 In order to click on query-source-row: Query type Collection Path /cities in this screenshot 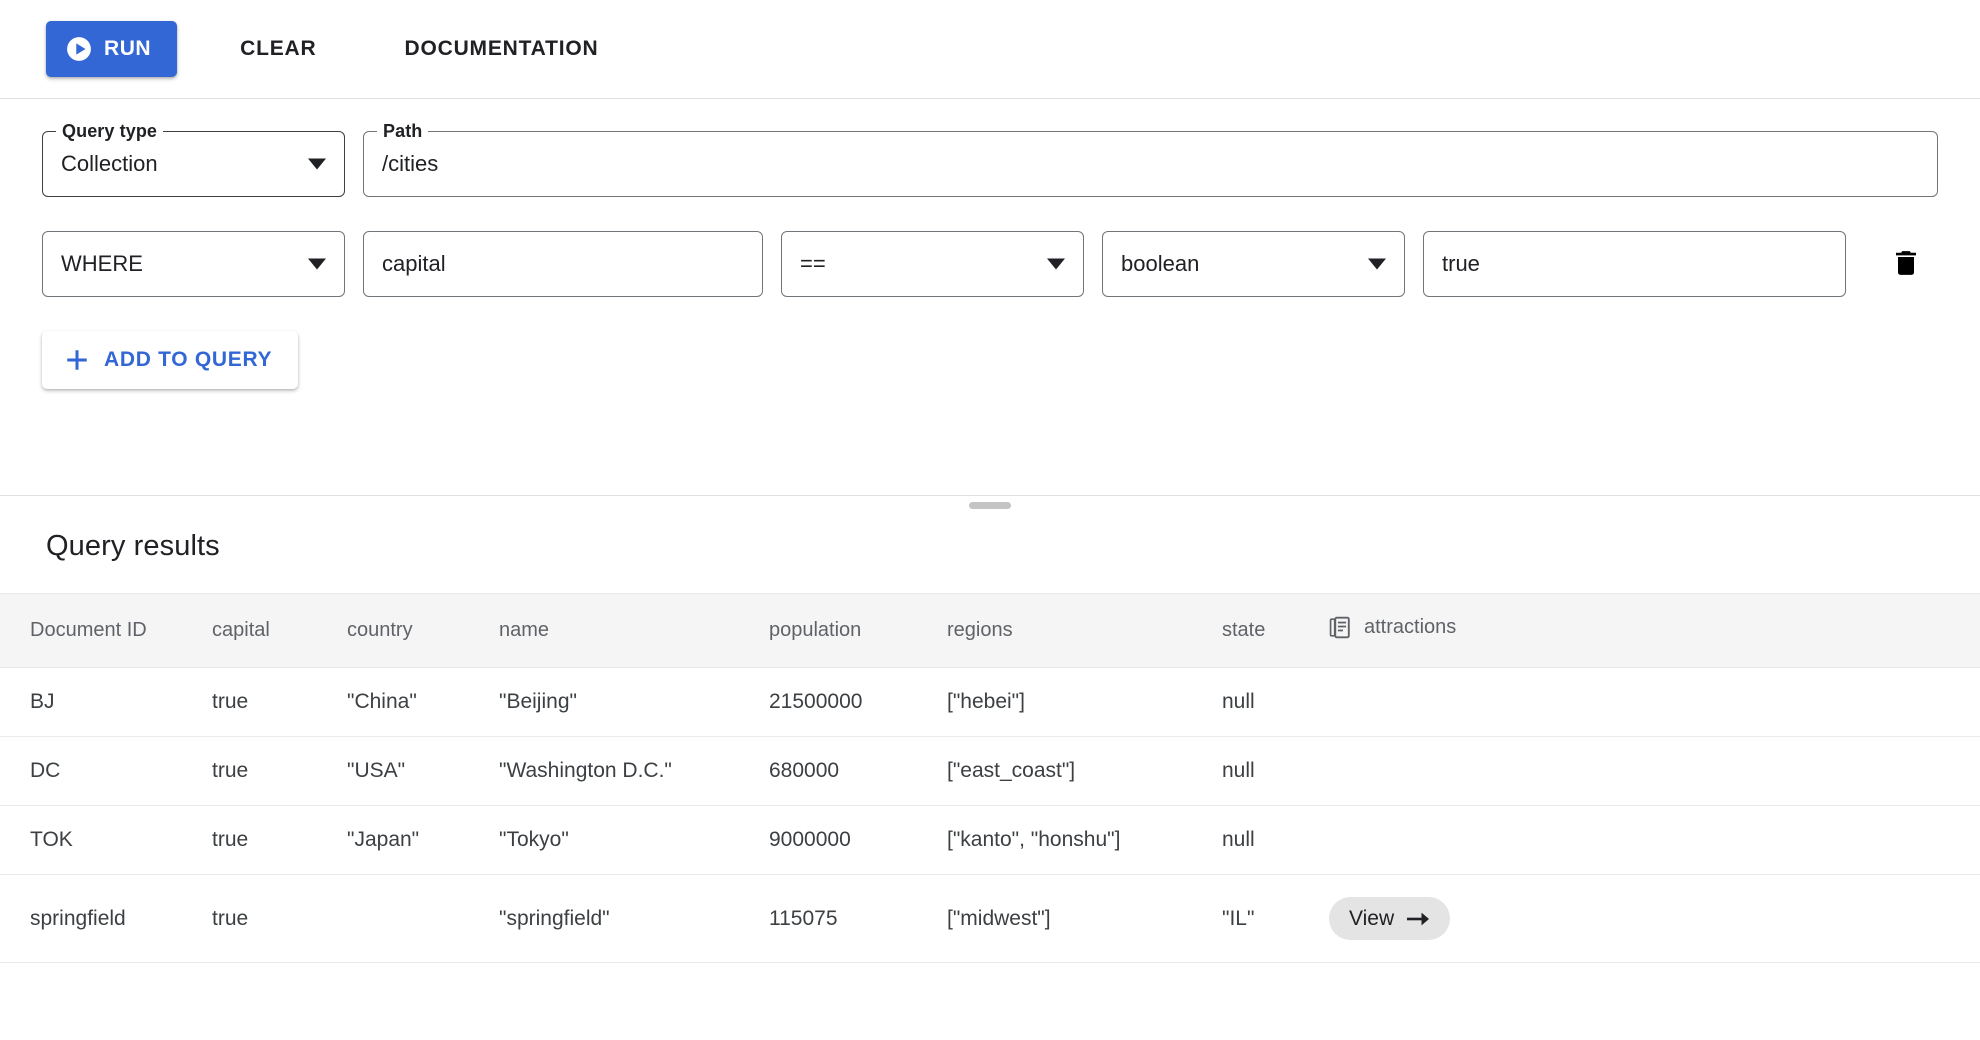, I will do `click(990, 159)`.